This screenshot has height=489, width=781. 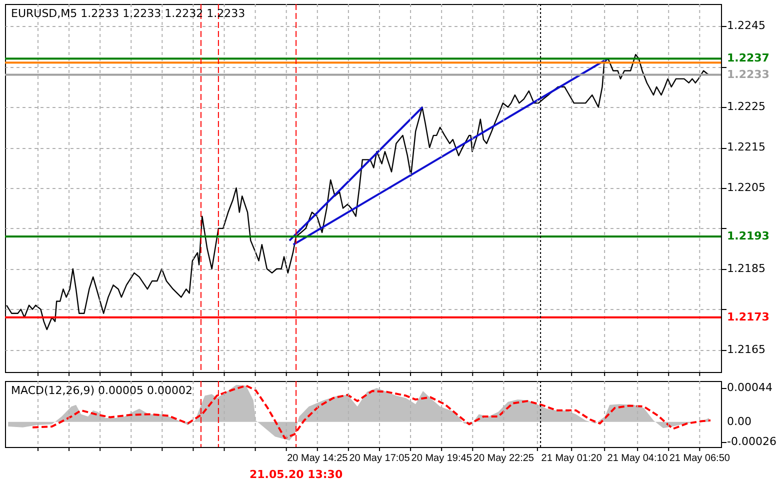 What do you see at coordinates (748, 74) in the screenshot?
I see `ref-line-label: 1.2233` at bounding box center [748, 74].